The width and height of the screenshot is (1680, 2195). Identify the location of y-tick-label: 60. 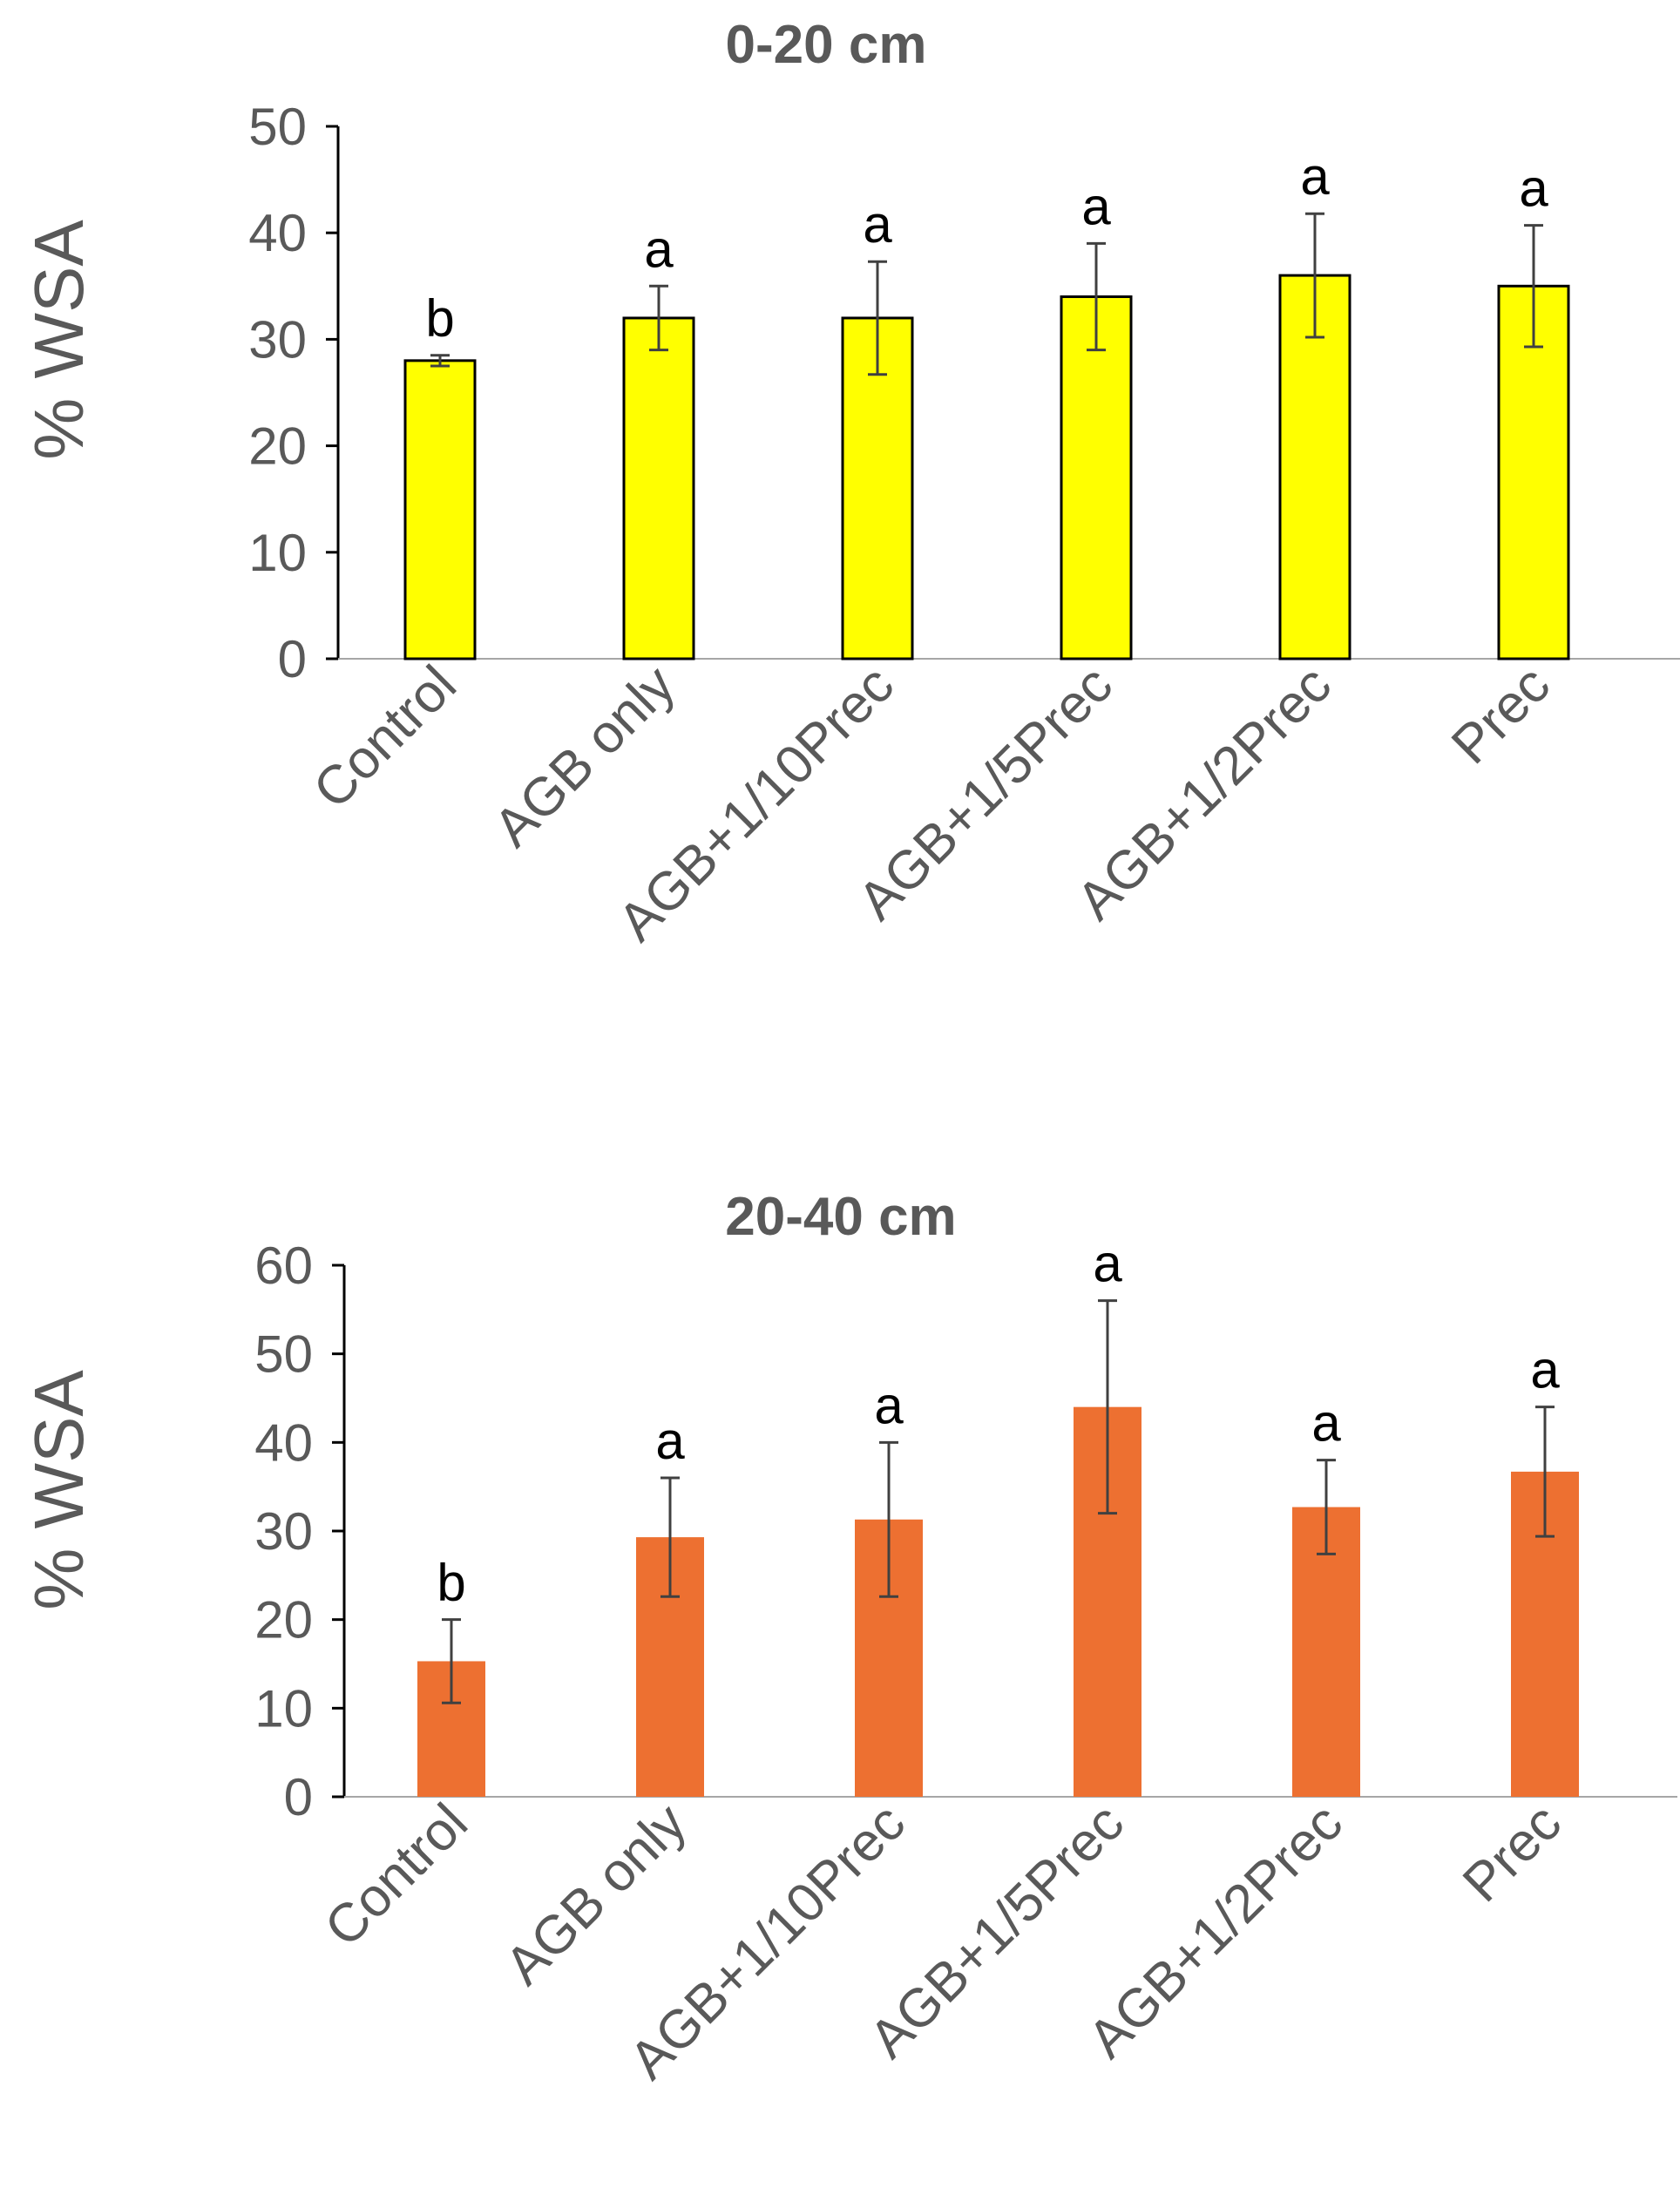
(283, 1265).